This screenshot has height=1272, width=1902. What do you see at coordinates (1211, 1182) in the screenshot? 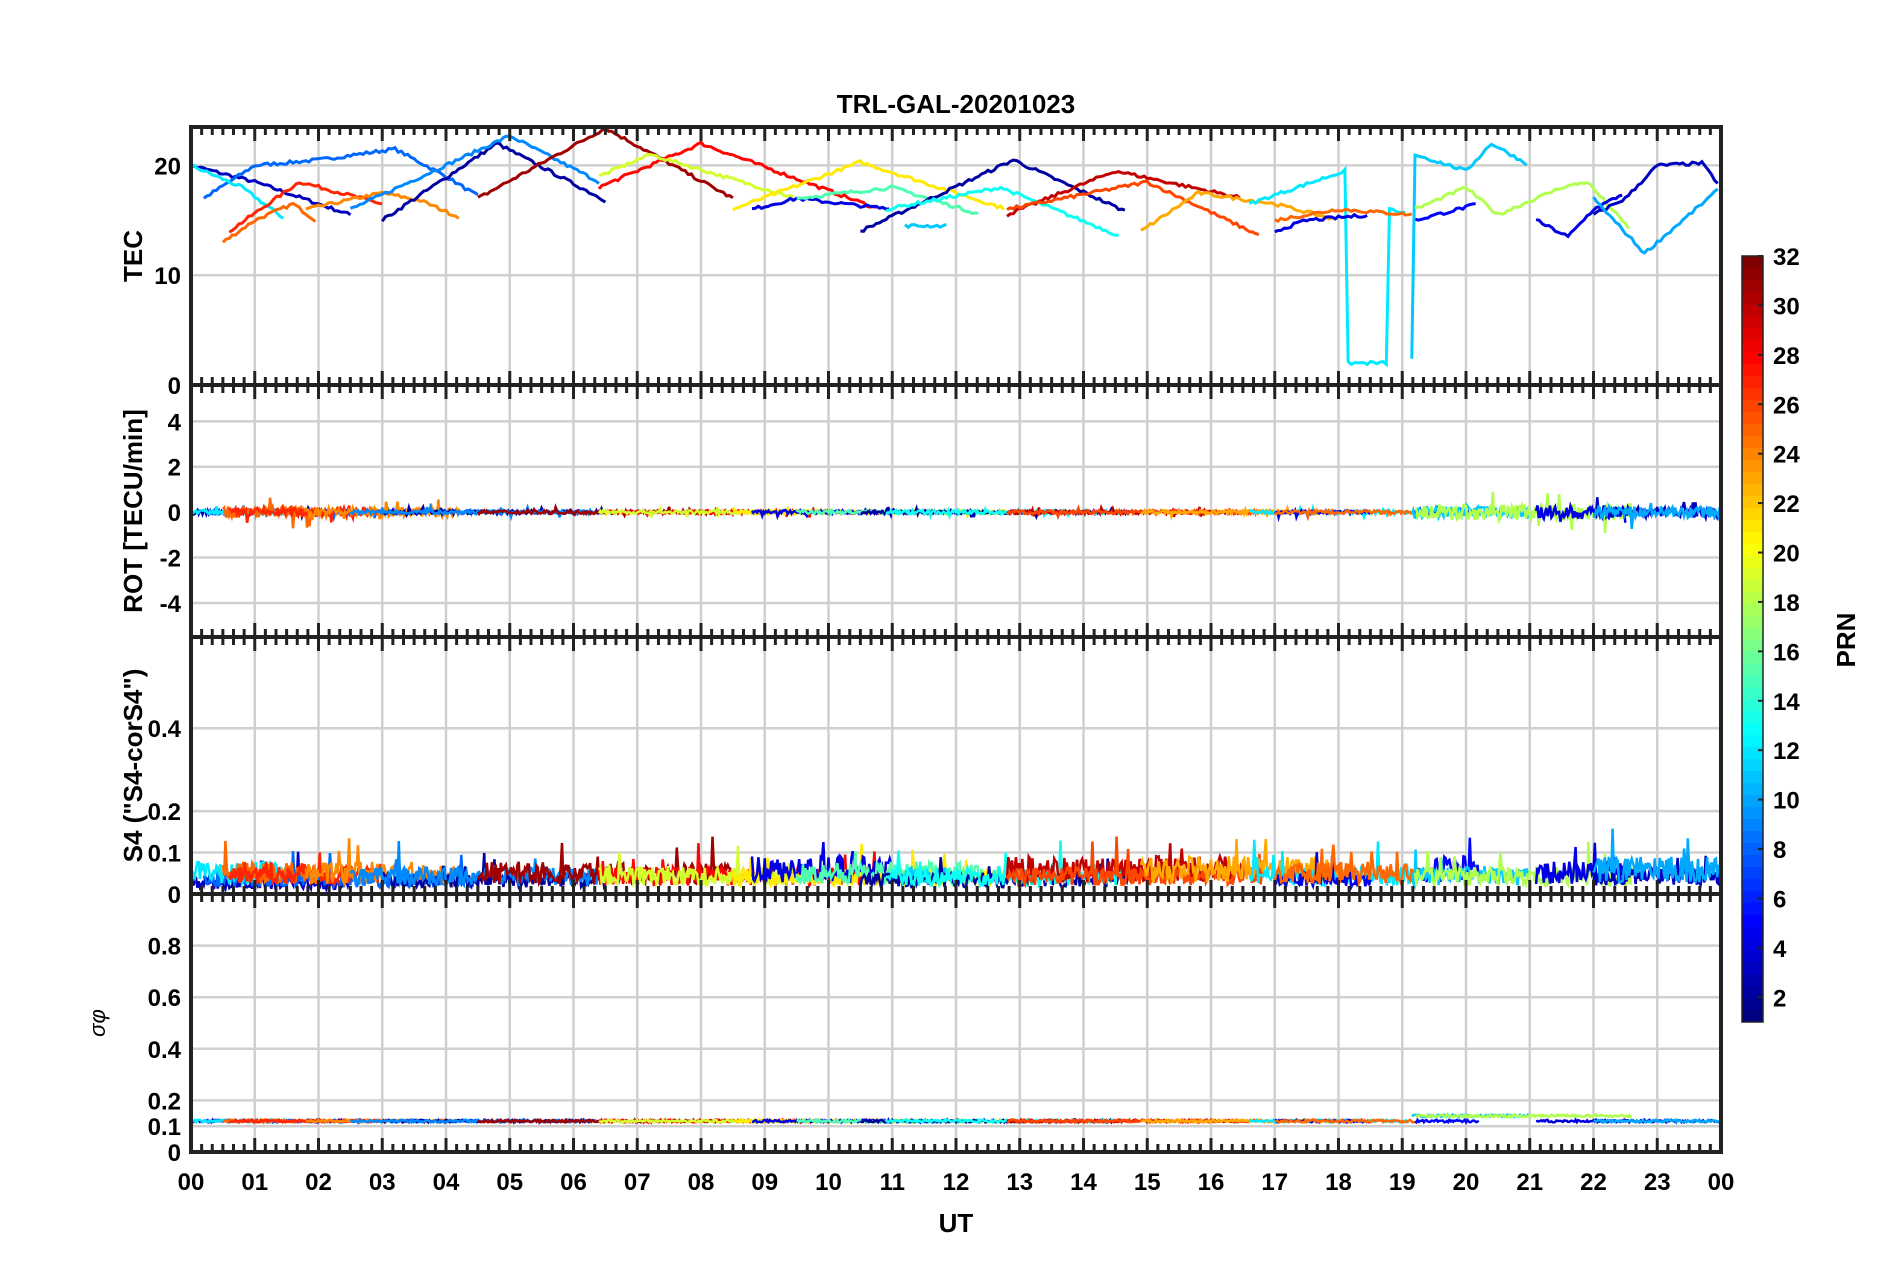
I see `x-tick-label: 16` at bounding box center [1211, 1182].